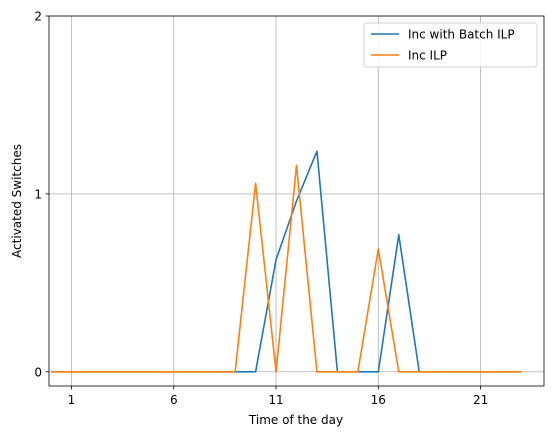 This screenshot has height=438, width=557. Describe the element at coordinates (275, 400) in the screenshot. I see `x-tick-label-2: 11` at that location.